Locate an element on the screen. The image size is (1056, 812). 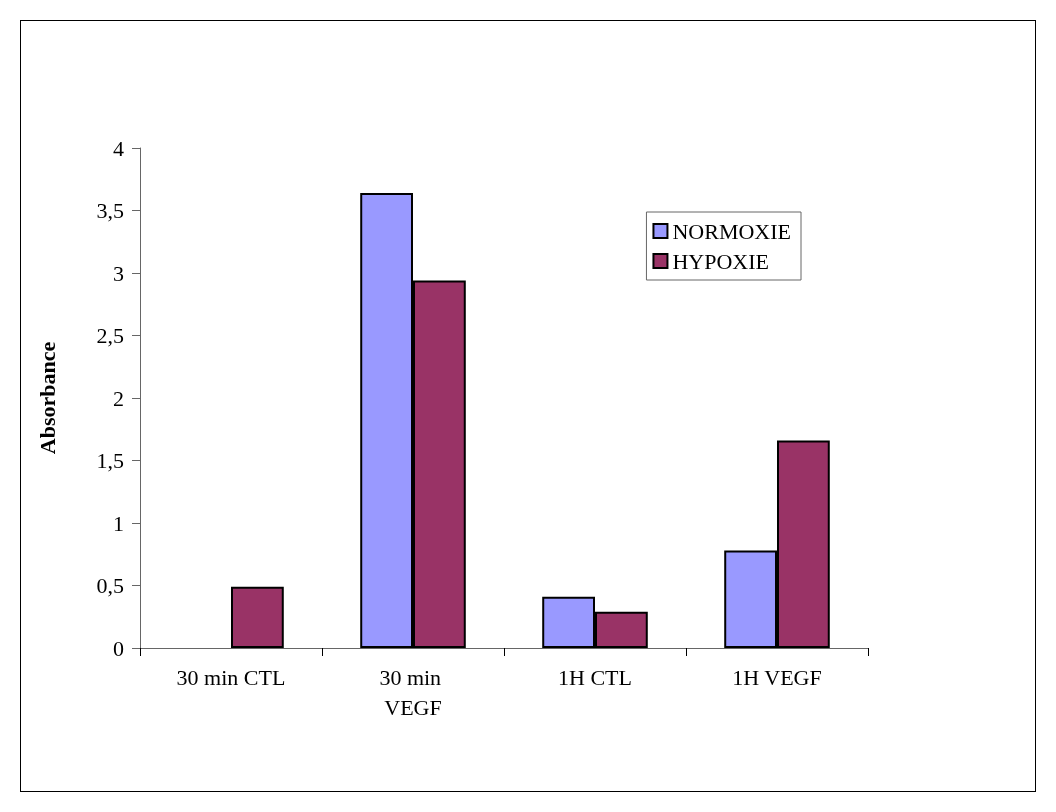
x-tick-label: 1H CTL is located at coordinates (595, 677).